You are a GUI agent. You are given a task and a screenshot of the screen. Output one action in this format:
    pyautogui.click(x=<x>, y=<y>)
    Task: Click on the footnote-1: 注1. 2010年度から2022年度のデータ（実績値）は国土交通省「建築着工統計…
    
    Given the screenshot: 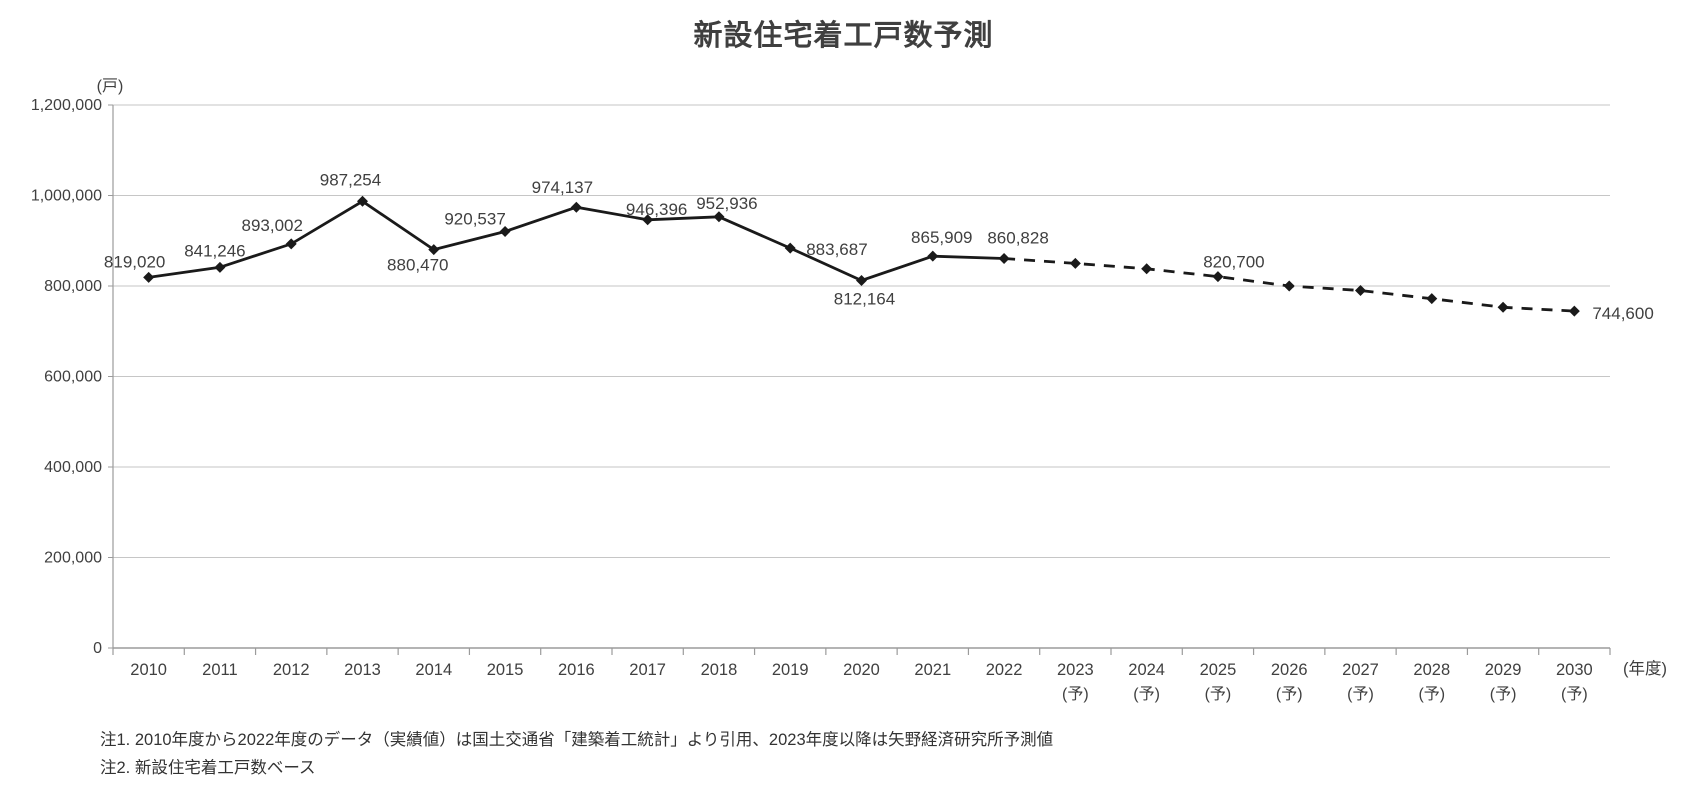 What is the action you would take?
    pyautogui.click(x=577, y=740)
    